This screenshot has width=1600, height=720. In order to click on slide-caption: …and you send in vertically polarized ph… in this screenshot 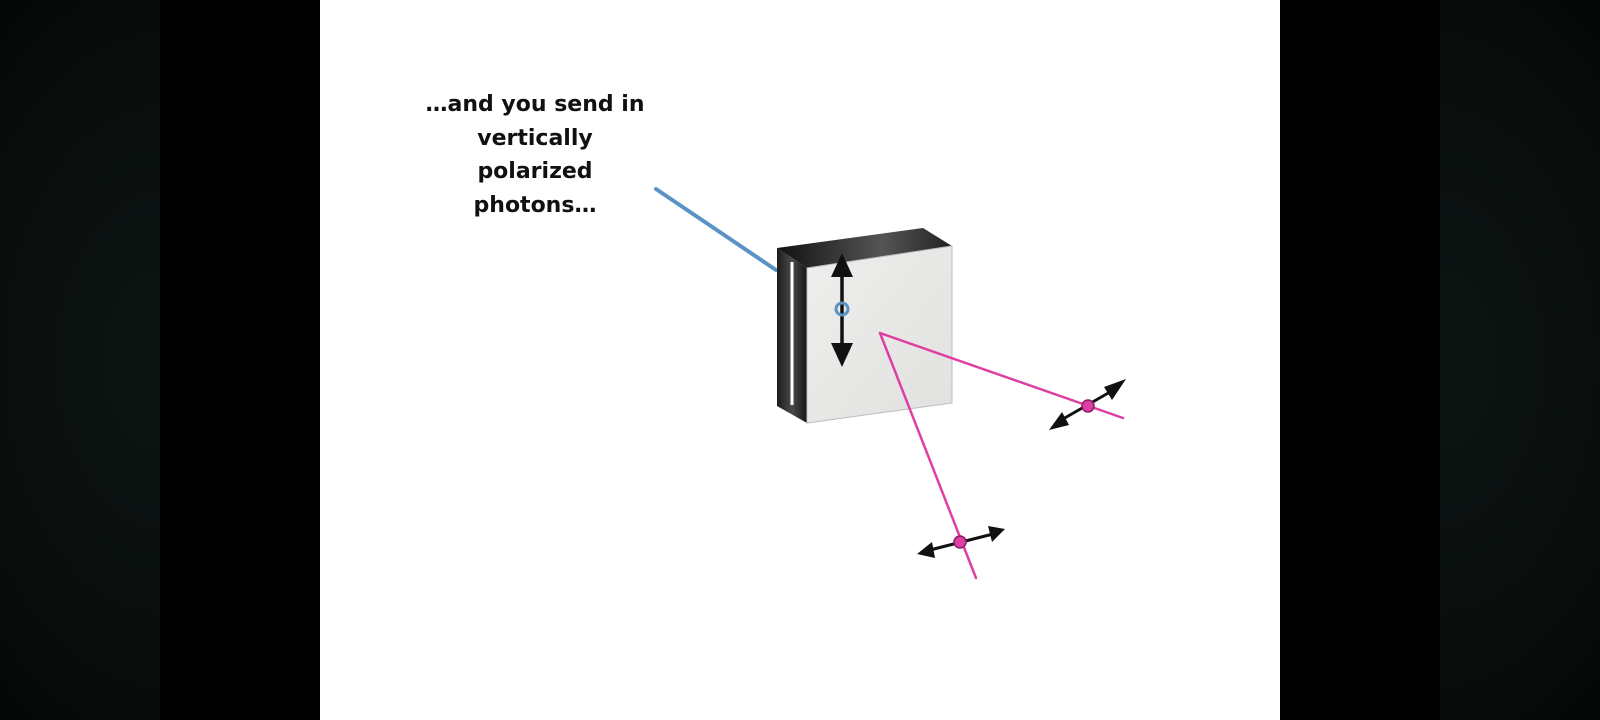, I will do `click(535, 155)`.